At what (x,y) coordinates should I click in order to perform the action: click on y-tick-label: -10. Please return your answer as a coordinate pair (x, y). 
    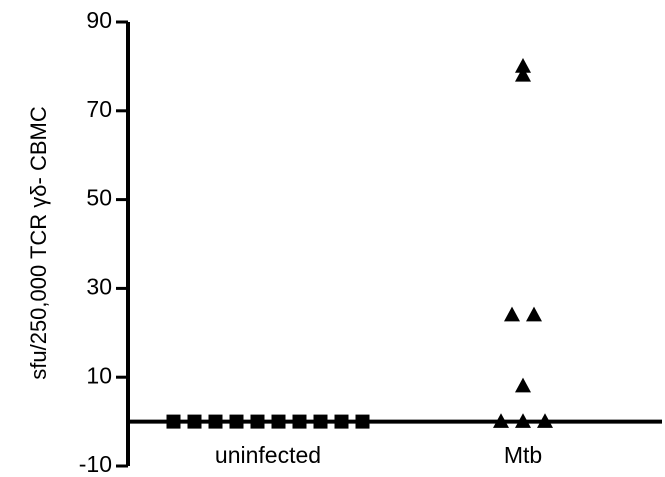
    Looking at the image, I should click on (95, 464).